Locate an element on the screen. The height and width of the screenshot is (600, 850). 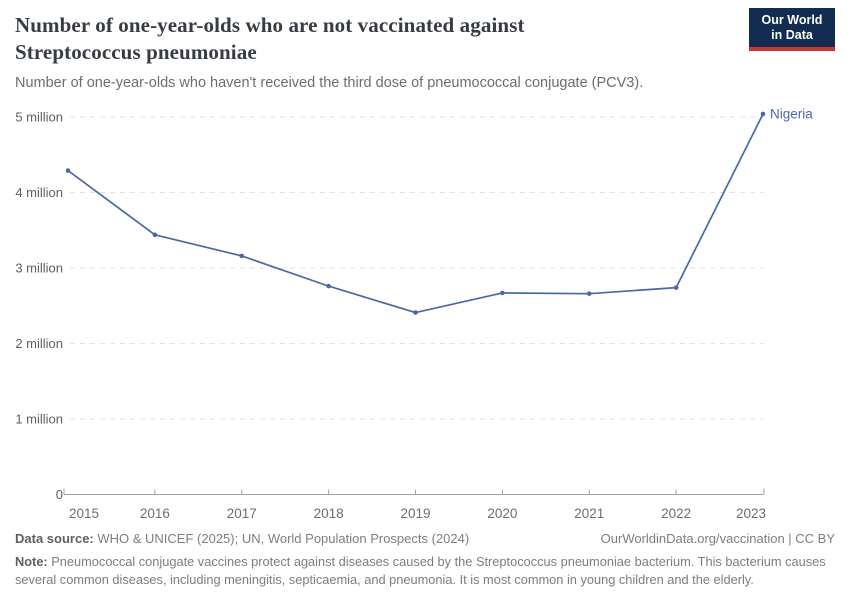
x-tick-label: 2016 is located at coordinates (155, 513).